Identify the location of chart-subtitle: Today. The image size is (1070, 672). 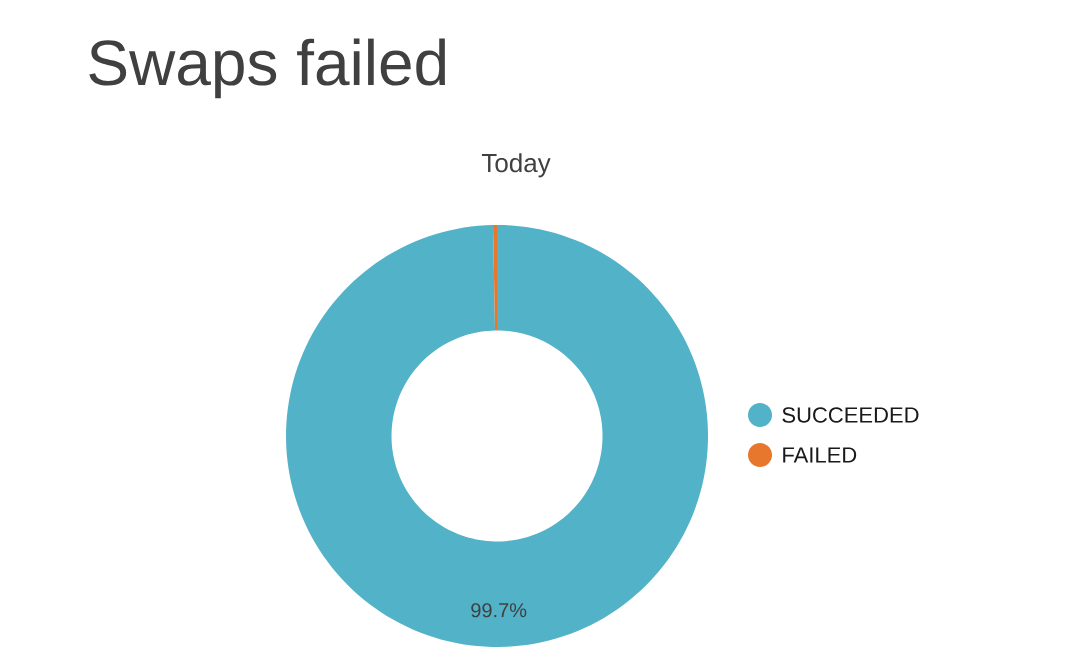
(516, 165).